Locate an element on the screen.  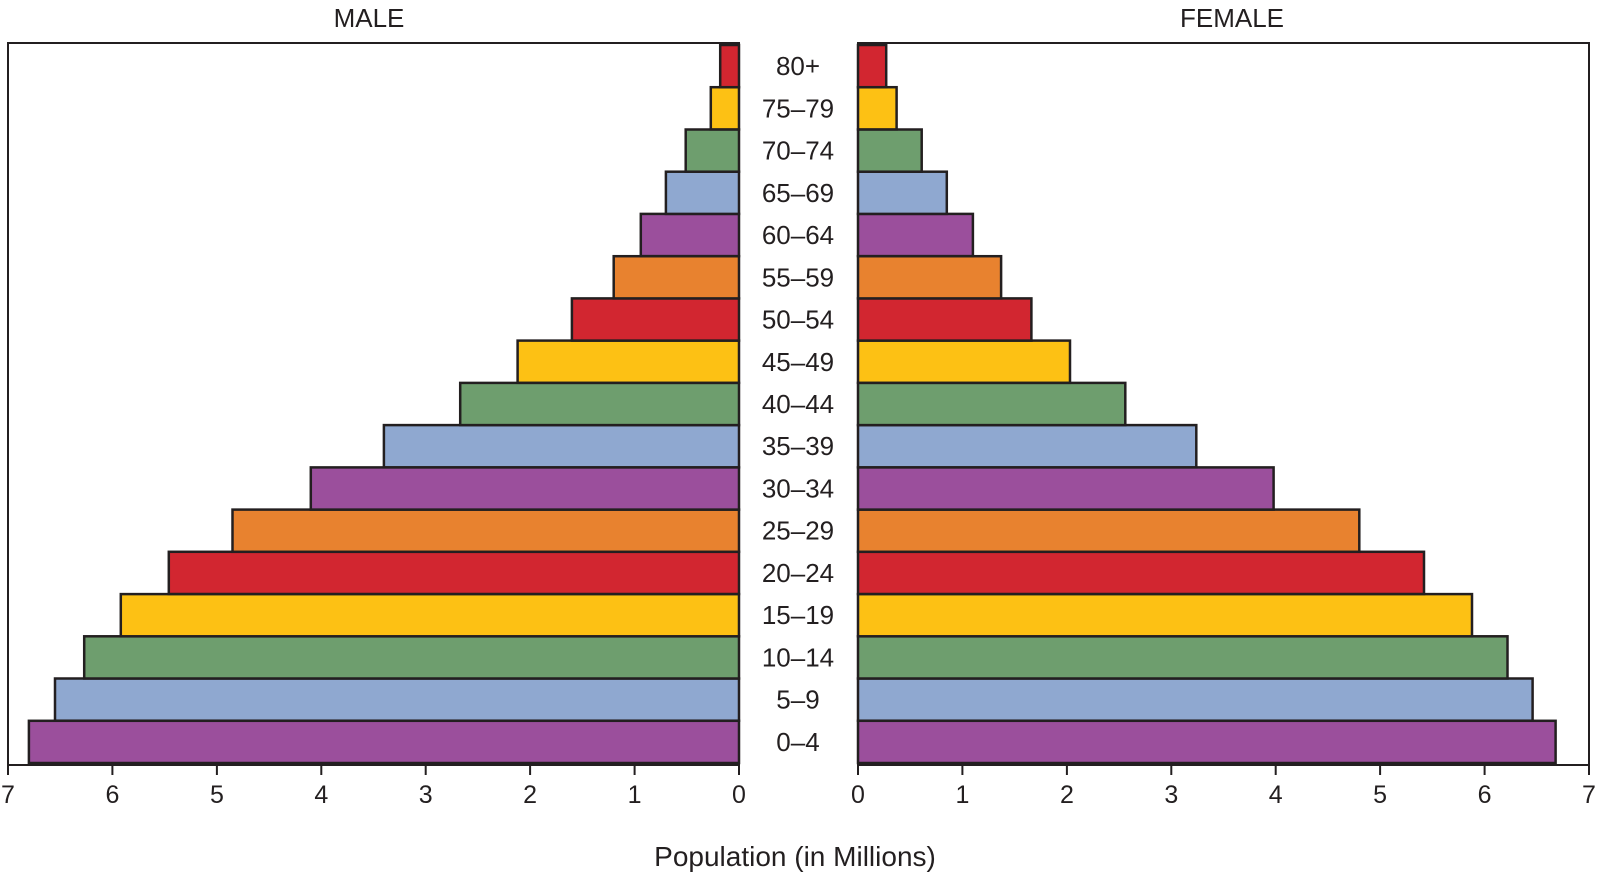
male-tick-label: 0 is located at coordinates (739, 795).